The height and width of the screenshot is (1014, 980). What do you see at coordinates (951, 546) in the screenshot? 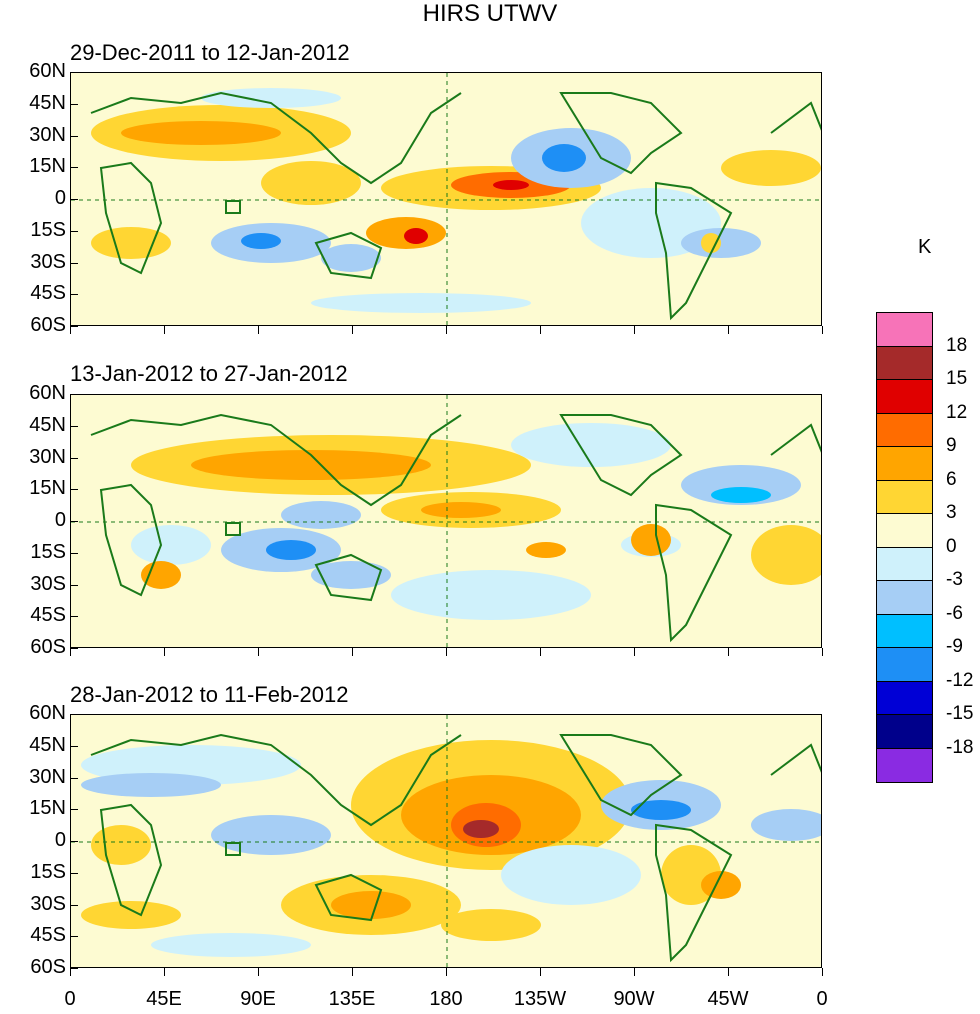
I see `colorbar-label: 0` at bounding box center [951, 546].